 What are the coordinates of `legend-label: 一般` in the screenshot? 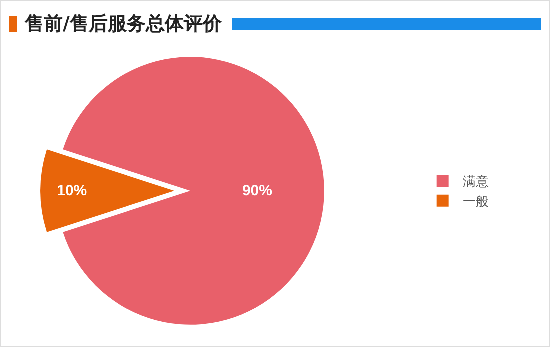 It's located at (475, 201).